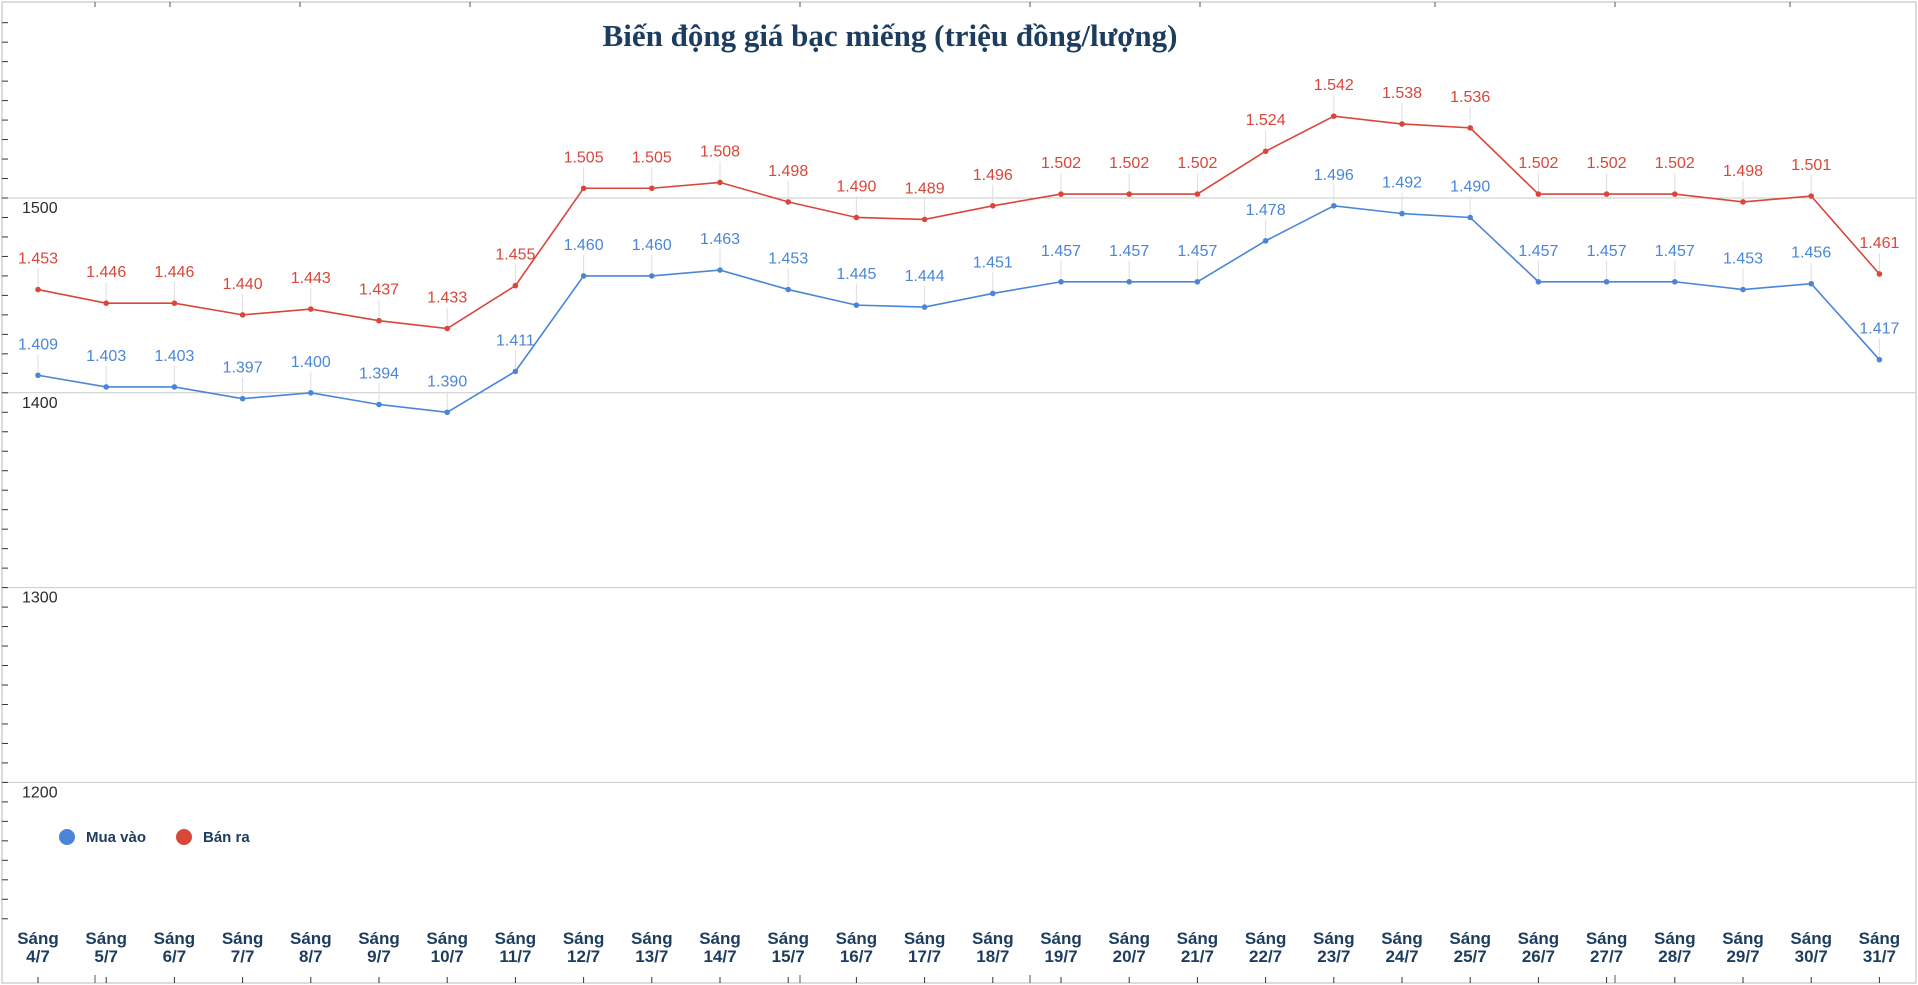 The height and width of the screenshot is (985, 1918). Describe the element at coordinates (174, 356) in the screenshot. I see `data-label: 1.403` at that location.